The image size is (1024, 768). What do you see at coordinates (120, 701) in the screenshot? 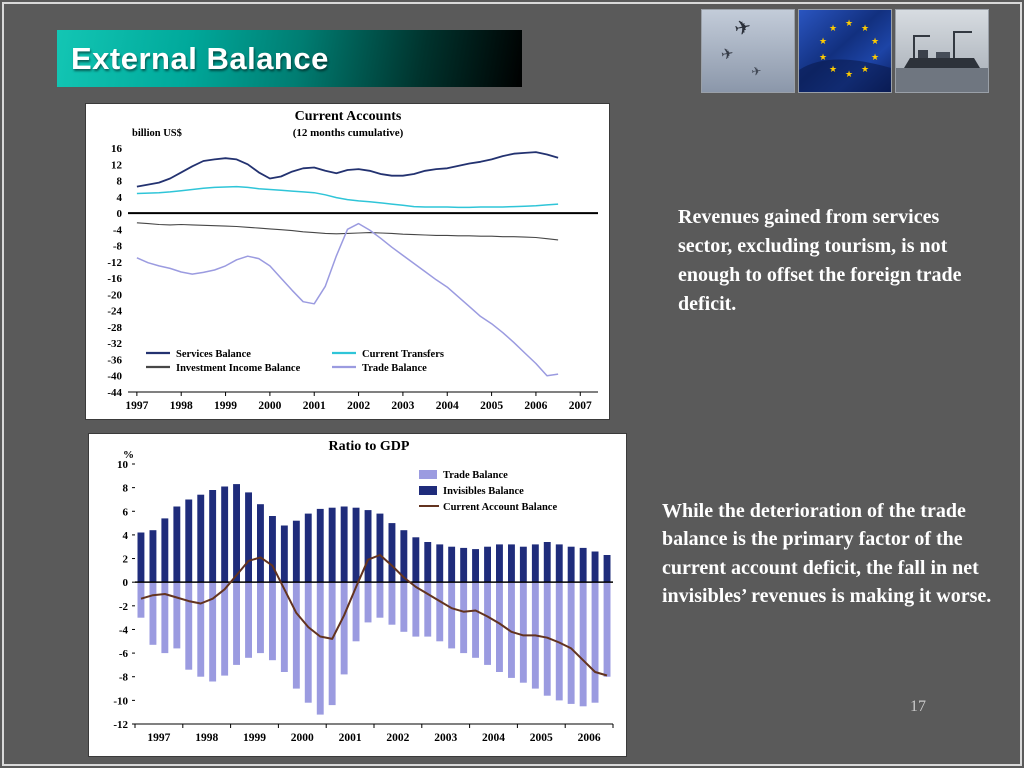
I see `svg-text: -10` at bounding box center [120, 701].